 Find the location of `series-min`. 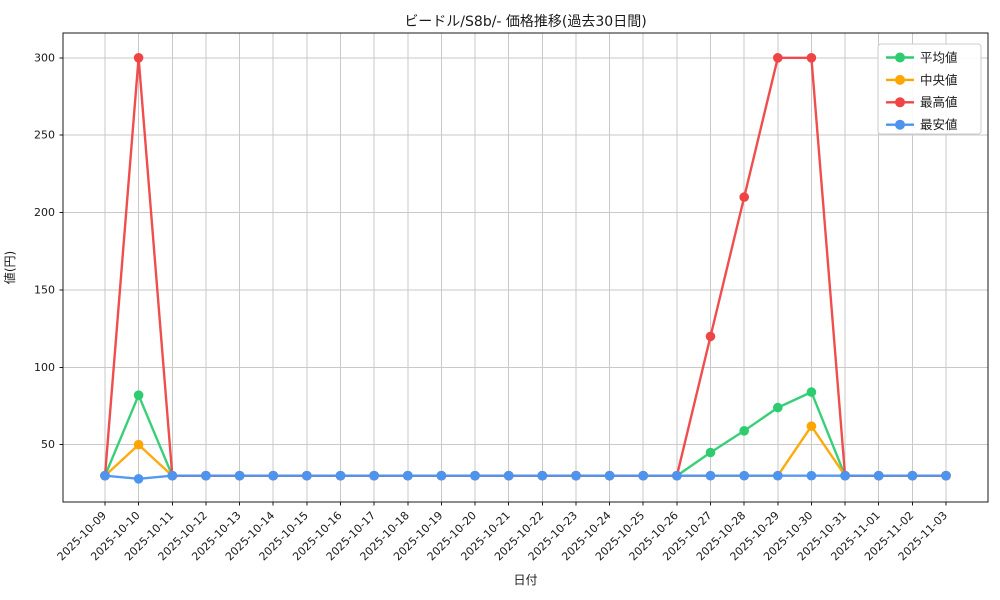

series-min is located at coordinates (525, 477).